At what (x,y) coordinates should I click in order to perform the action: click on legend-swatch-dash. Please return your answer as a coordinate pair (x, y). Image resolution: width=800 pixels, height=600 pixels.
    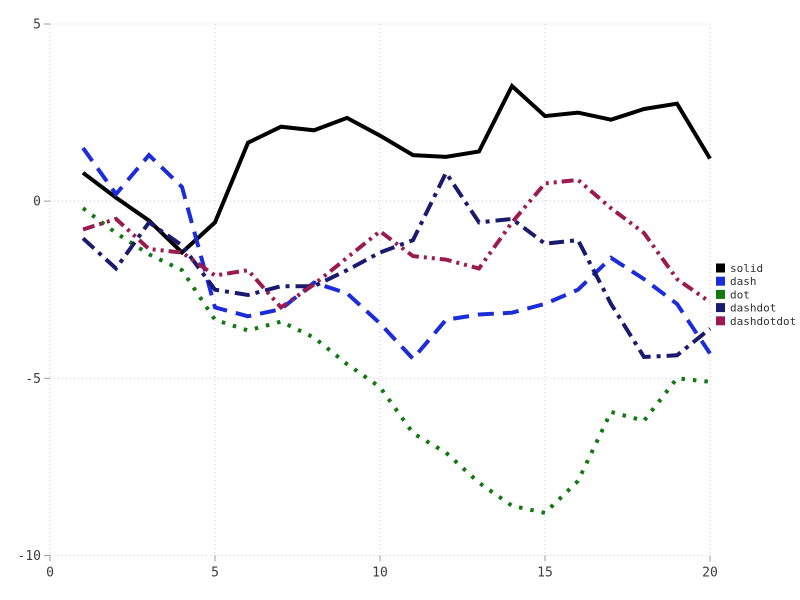
    Looking at the image, I should click on (720, 281).